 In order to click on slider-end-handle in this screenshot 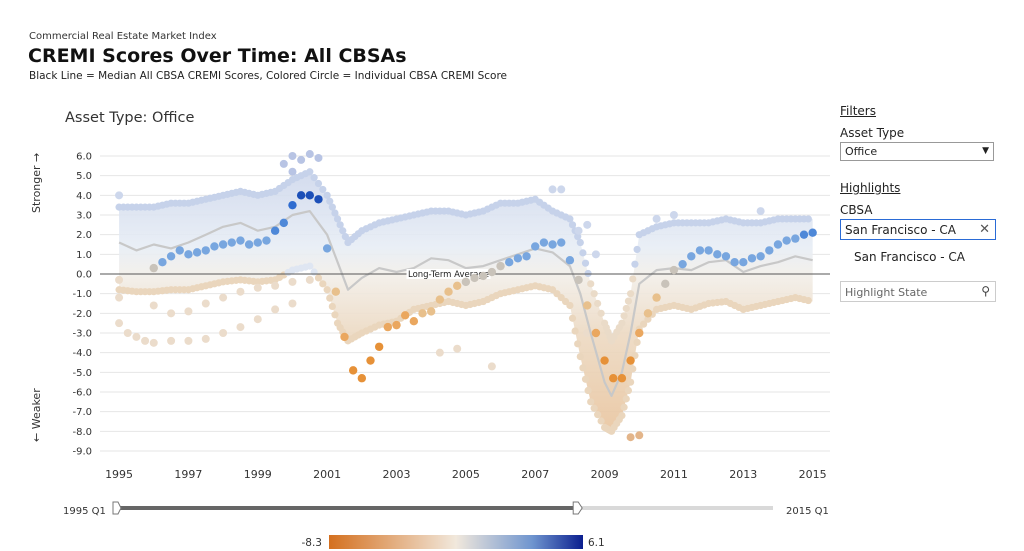, I will do `click(577, 508)`.